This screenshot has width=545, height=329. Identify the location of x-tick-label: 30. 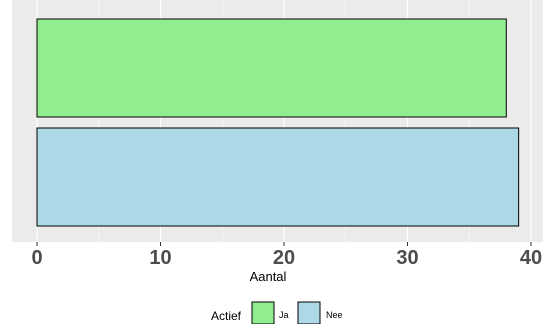
(407, 258).